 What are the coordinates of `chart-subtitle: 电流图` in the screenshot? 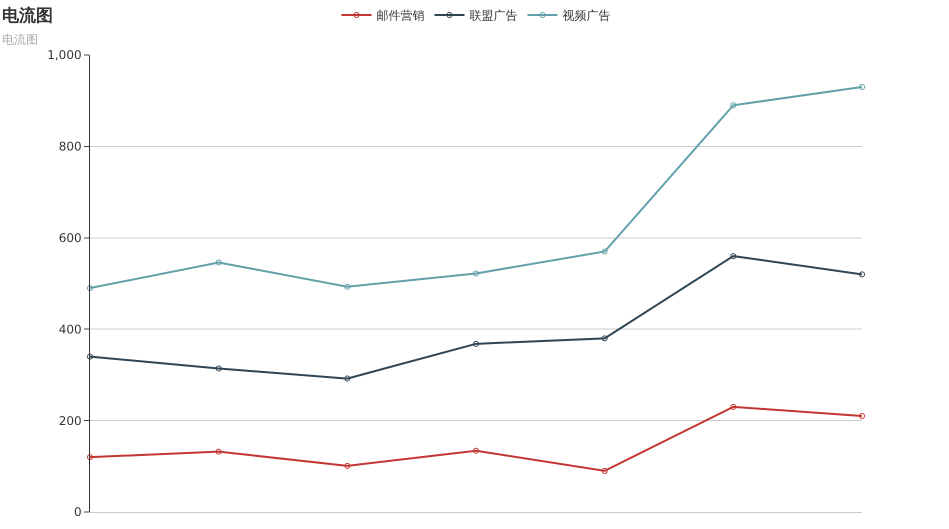 It's located at (20, 39).